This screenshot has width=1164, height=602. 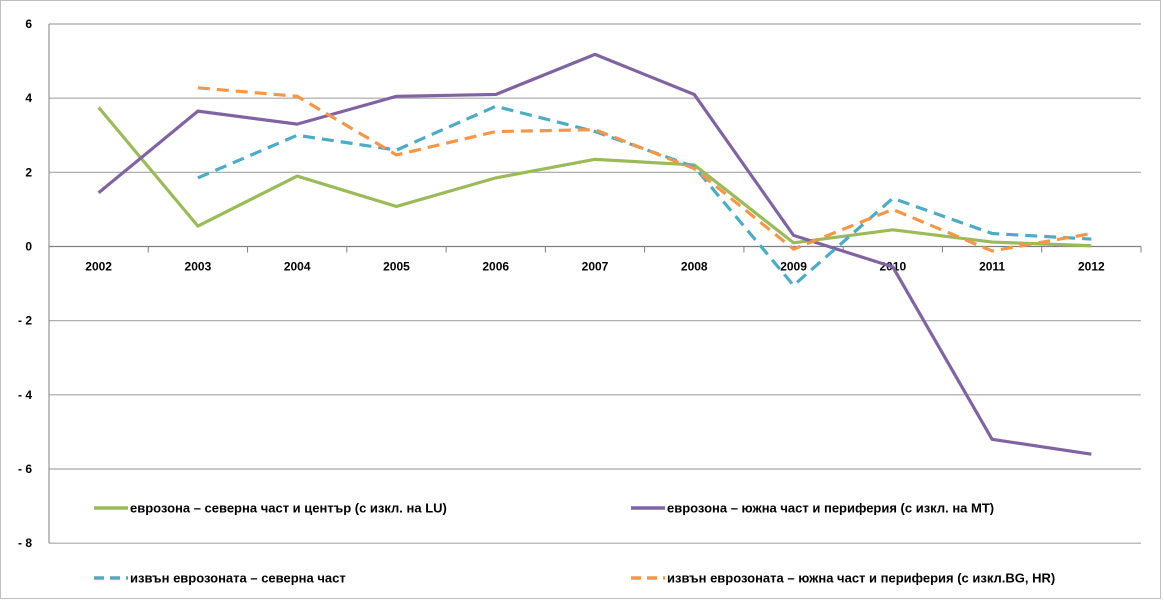 What do you see at coordinates (694, 267) in the screenshot?
I see `x-tick-label: 2008` at bounding box center [694, 267].